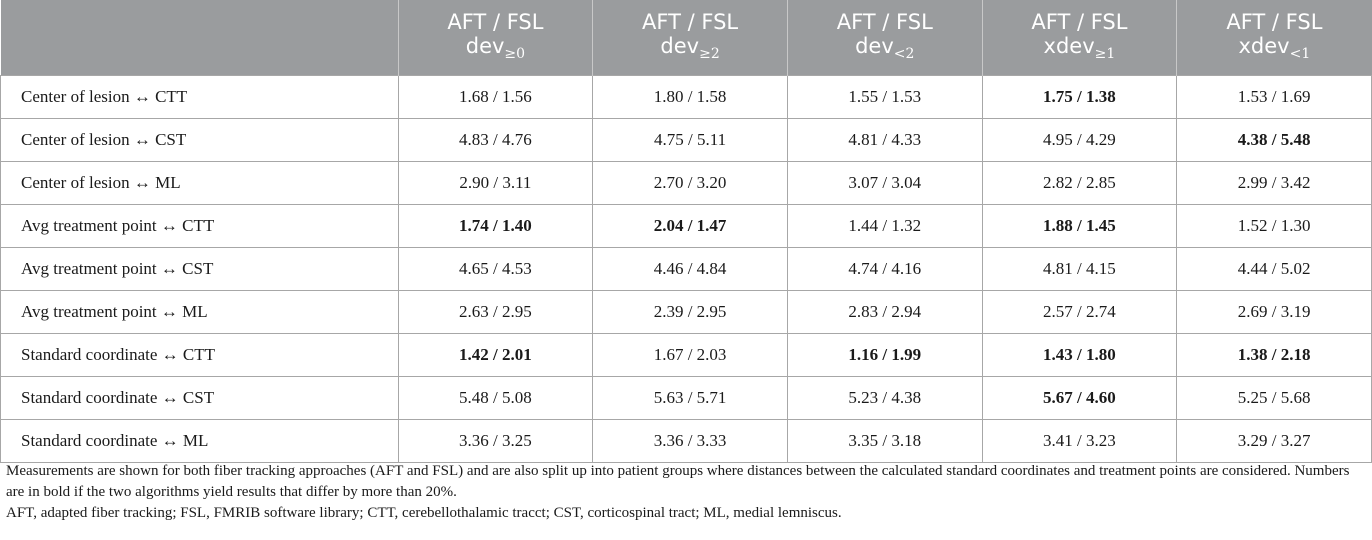  What do you see at coordinates (1274, 140) in the screenshot?
I see `table-cell: 4.38 / 5.48` at bounding box center [1274, 140].